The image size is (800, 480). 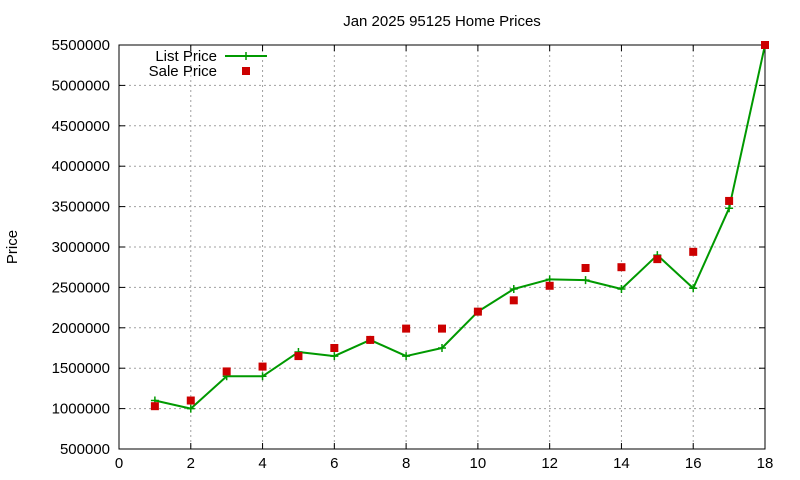 What do you see at coordinates (444, 463) in the screenshot?
I see `x-tick-labels: 0 2 4 6 8 10 12 14 16 18` at bounding box center [444, 463].